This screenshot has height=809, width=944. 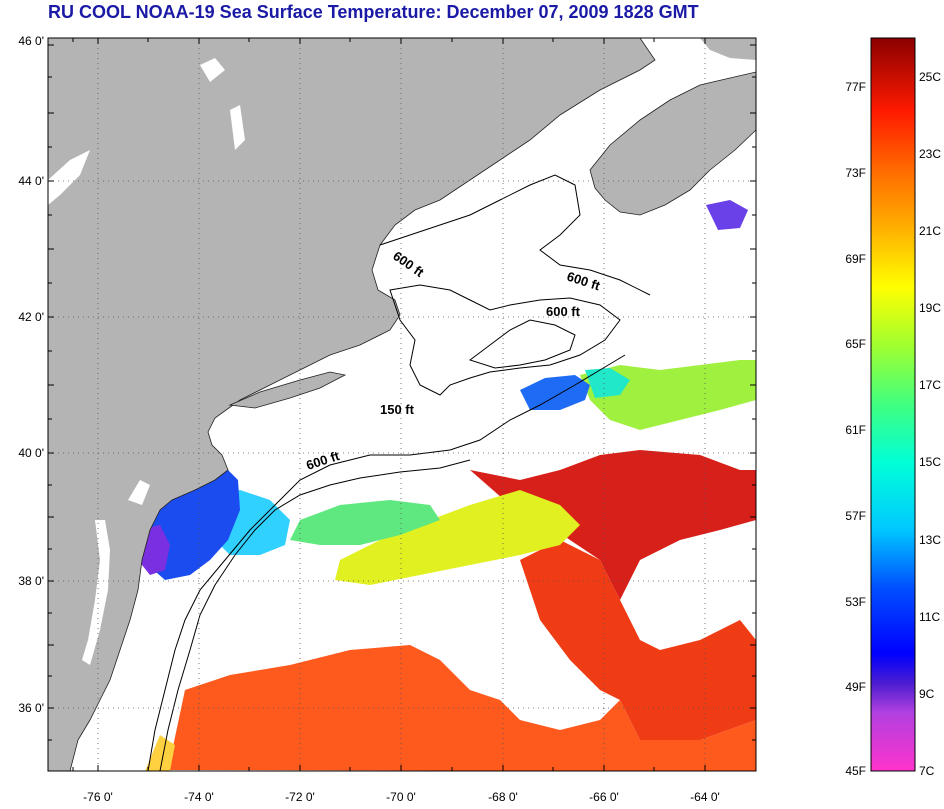 I want to click on cb-label-25c: 25C, so click(x=930, y=77).